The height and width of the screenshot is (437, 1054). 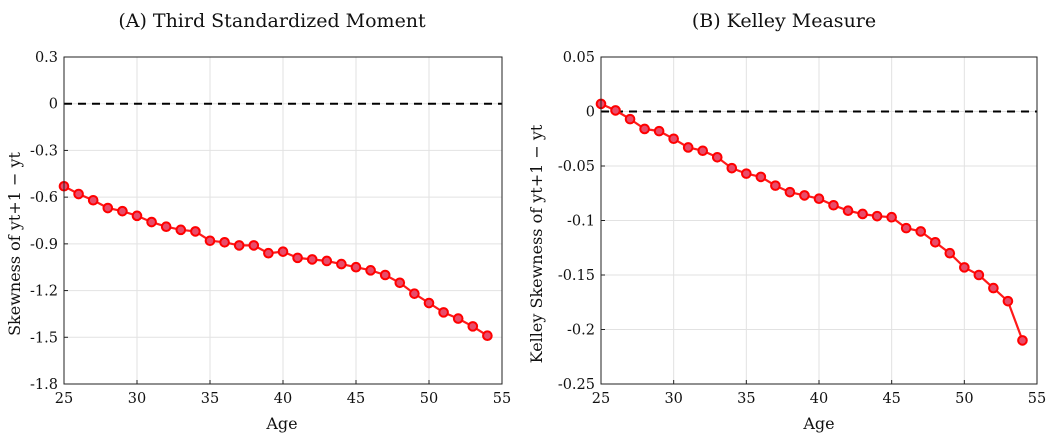 I want to click on series-line, so click(x=275, y=261).